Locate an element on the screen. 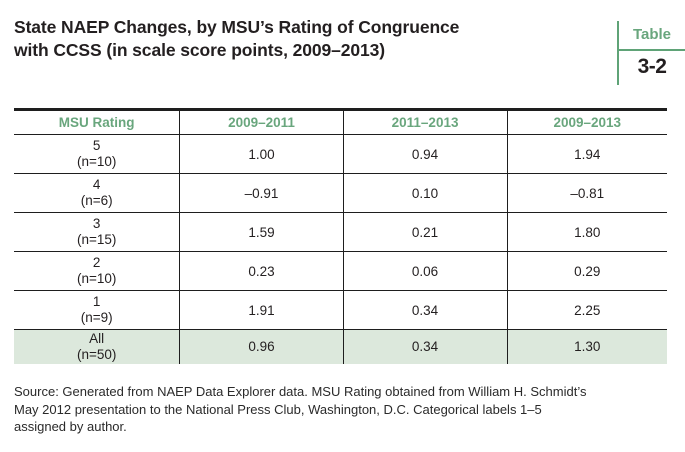  value-cell: 0.21 is located at coordinates (424, 232).